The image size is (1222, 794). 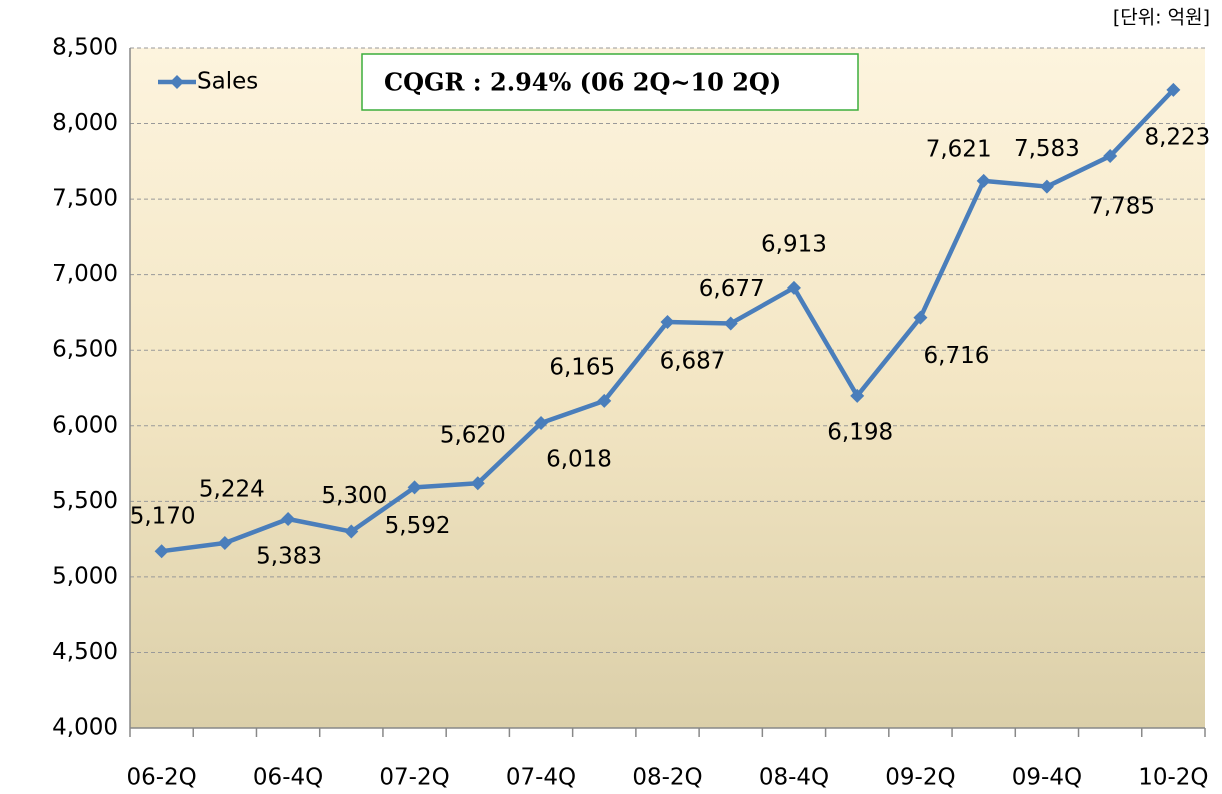 I want to click on legend-marker, so click(x=177, y=82).